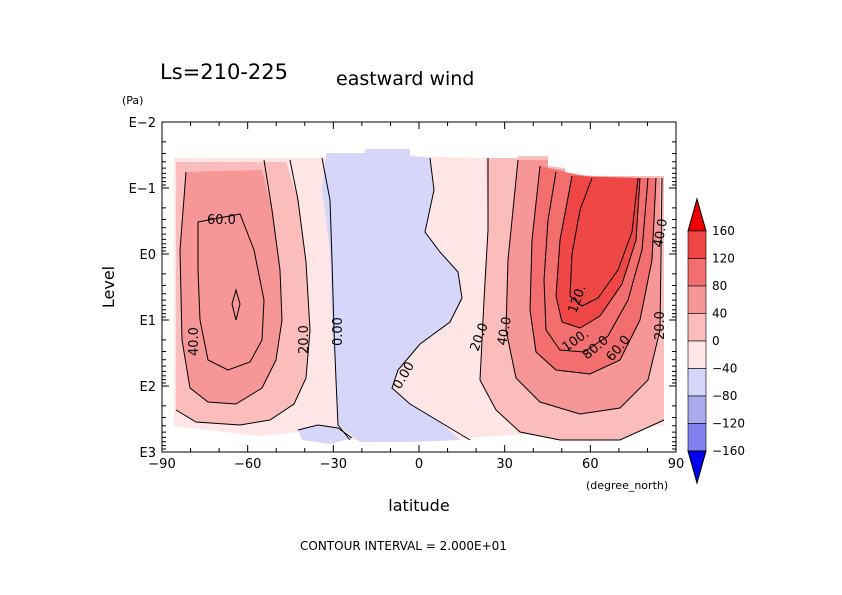 The height and width of the screenshot is (595, 842). What do you see at coordinates (724, 396) in the screenshot?
I see `colorbar-tick-label: −80` at bounding box center [724, 396].